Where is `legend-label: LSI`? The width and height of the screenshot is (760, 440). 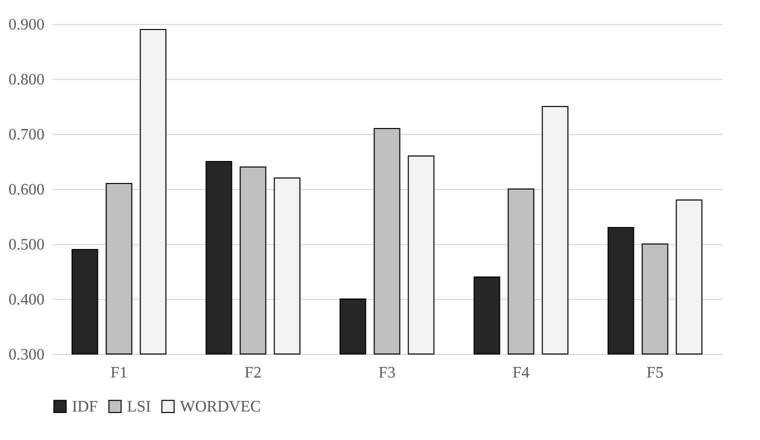 legend-label: LSI is located at coordinates (139, 407).